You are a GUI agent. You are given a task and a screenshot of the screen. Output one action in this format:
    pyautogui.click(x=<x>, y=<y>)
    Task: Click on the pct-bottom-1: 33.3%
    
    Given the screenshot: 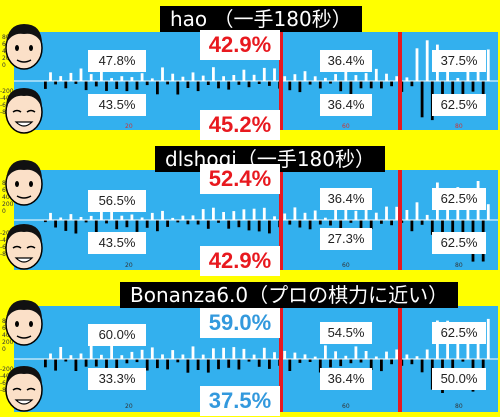 What is the action you would take?
    pyautogui.click(x=117, y=379)
    